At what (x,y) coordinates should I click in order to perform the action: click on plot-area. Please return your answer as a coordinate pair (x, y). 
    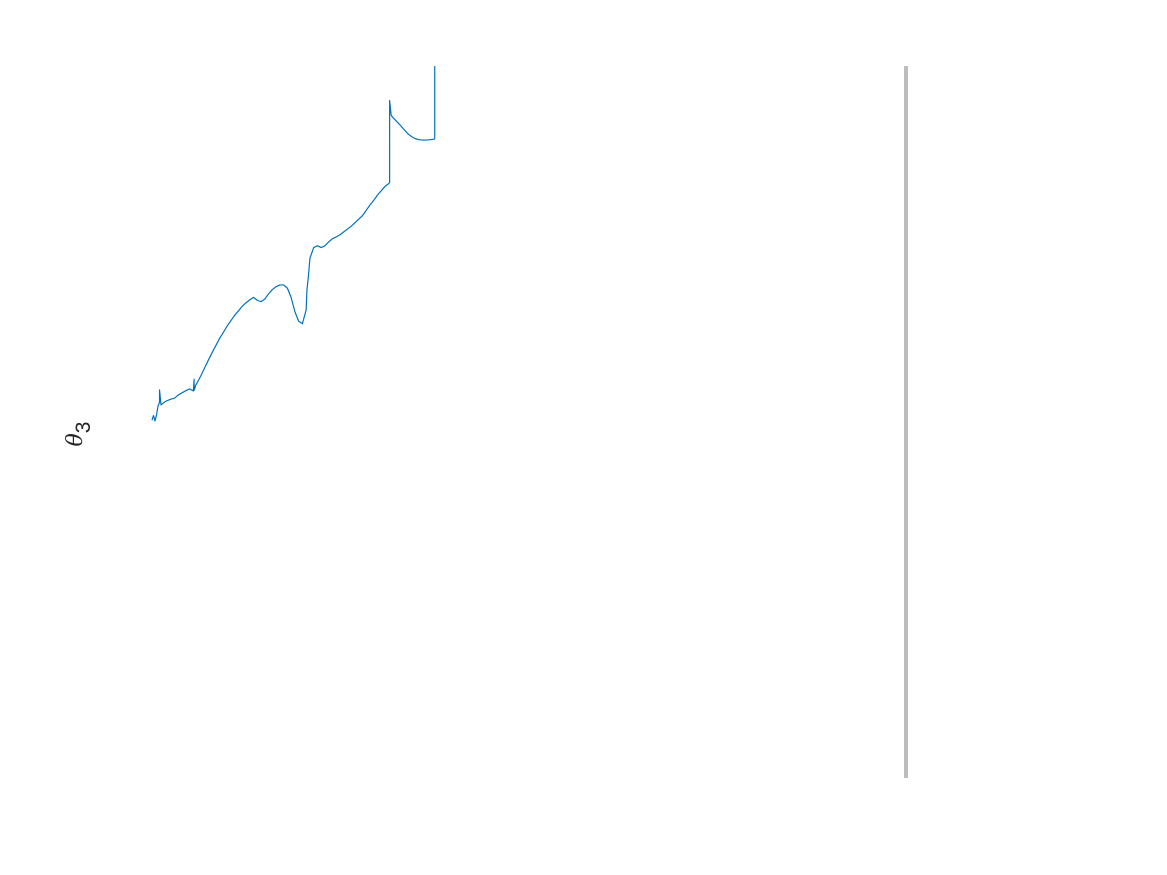
    Looking at the image, I should click on (293, 244).